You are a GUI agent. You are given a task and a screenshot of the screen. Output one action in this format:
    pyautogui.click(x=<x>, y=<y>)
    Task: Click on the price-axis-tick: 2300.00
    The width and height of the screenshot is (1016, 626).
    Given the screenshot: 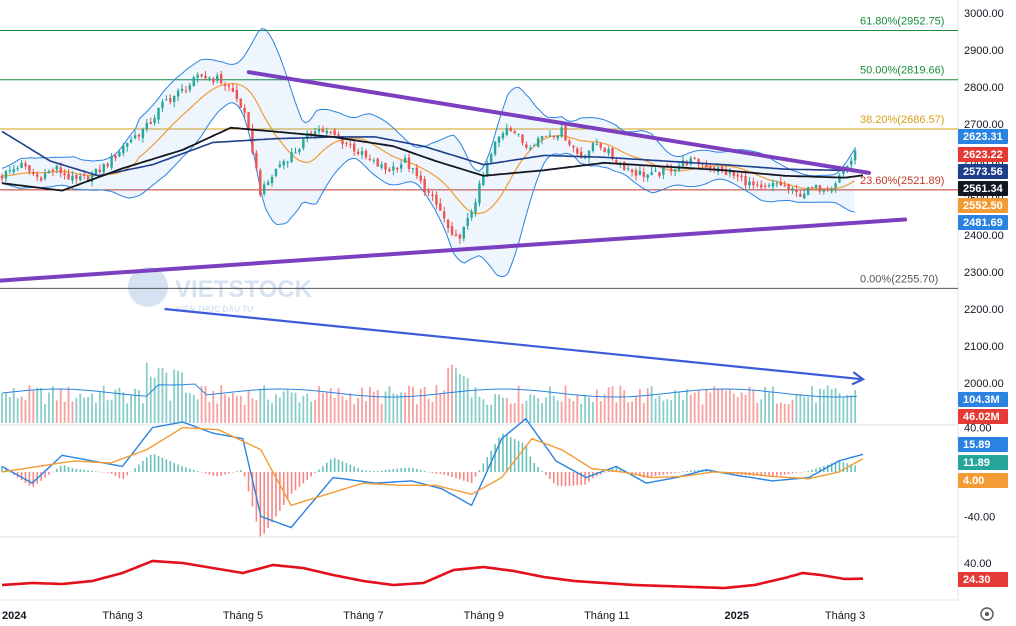 What is the action you would take?
    pyautogui.click(x=984, y=273)
    